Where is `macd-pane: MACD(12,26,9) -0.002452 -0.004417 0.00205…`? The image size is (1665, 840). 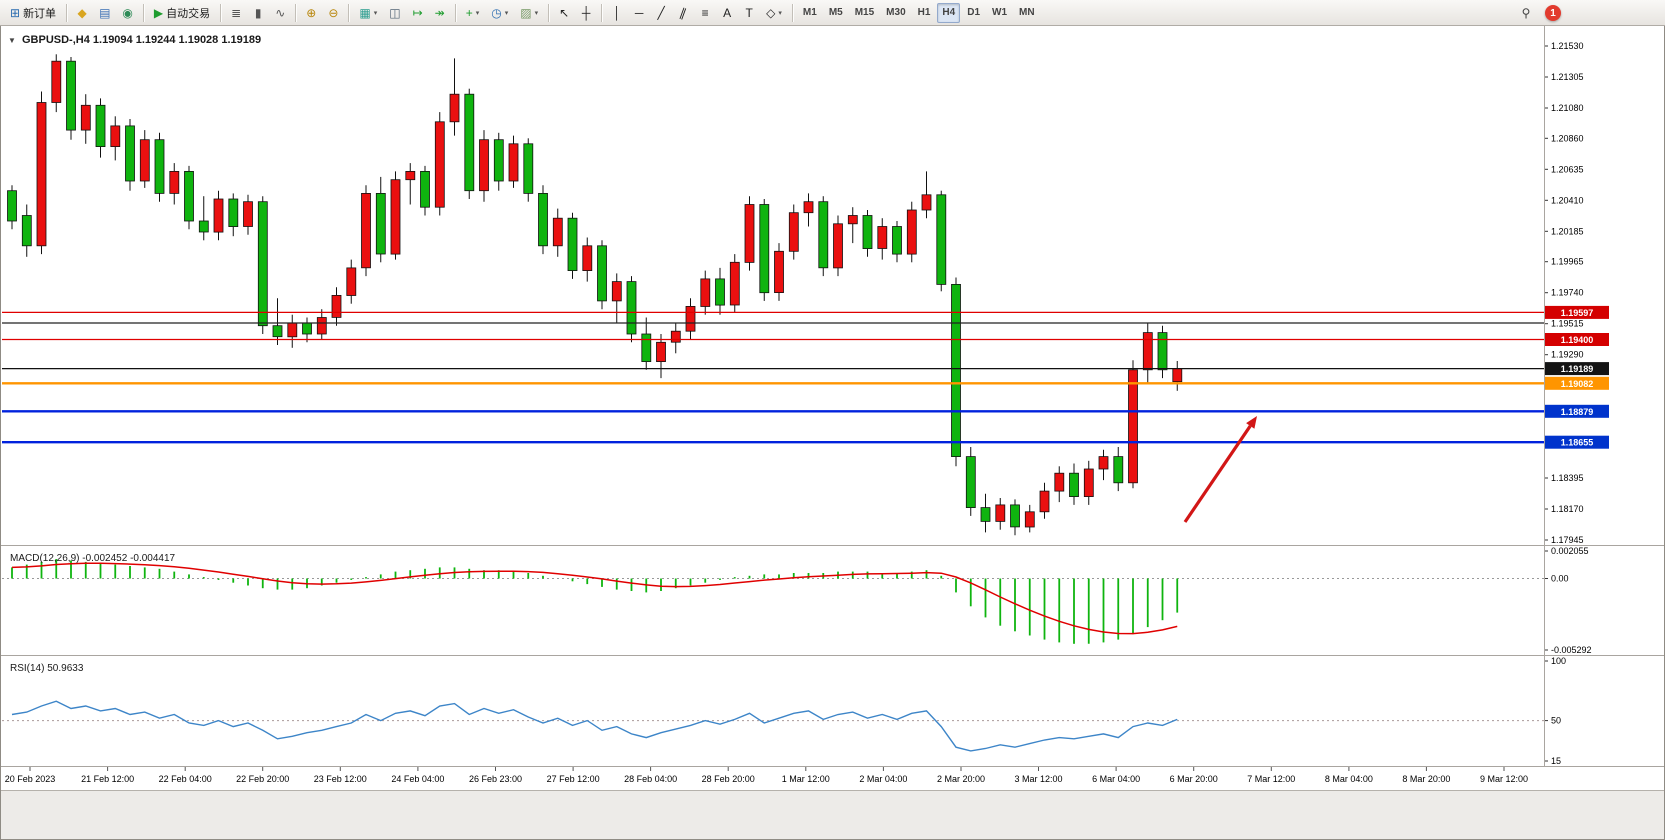
macd-pane: MACD(12,26,9) -0.002452 -0.004417 0.00205… is located at coordinates (797, 600).